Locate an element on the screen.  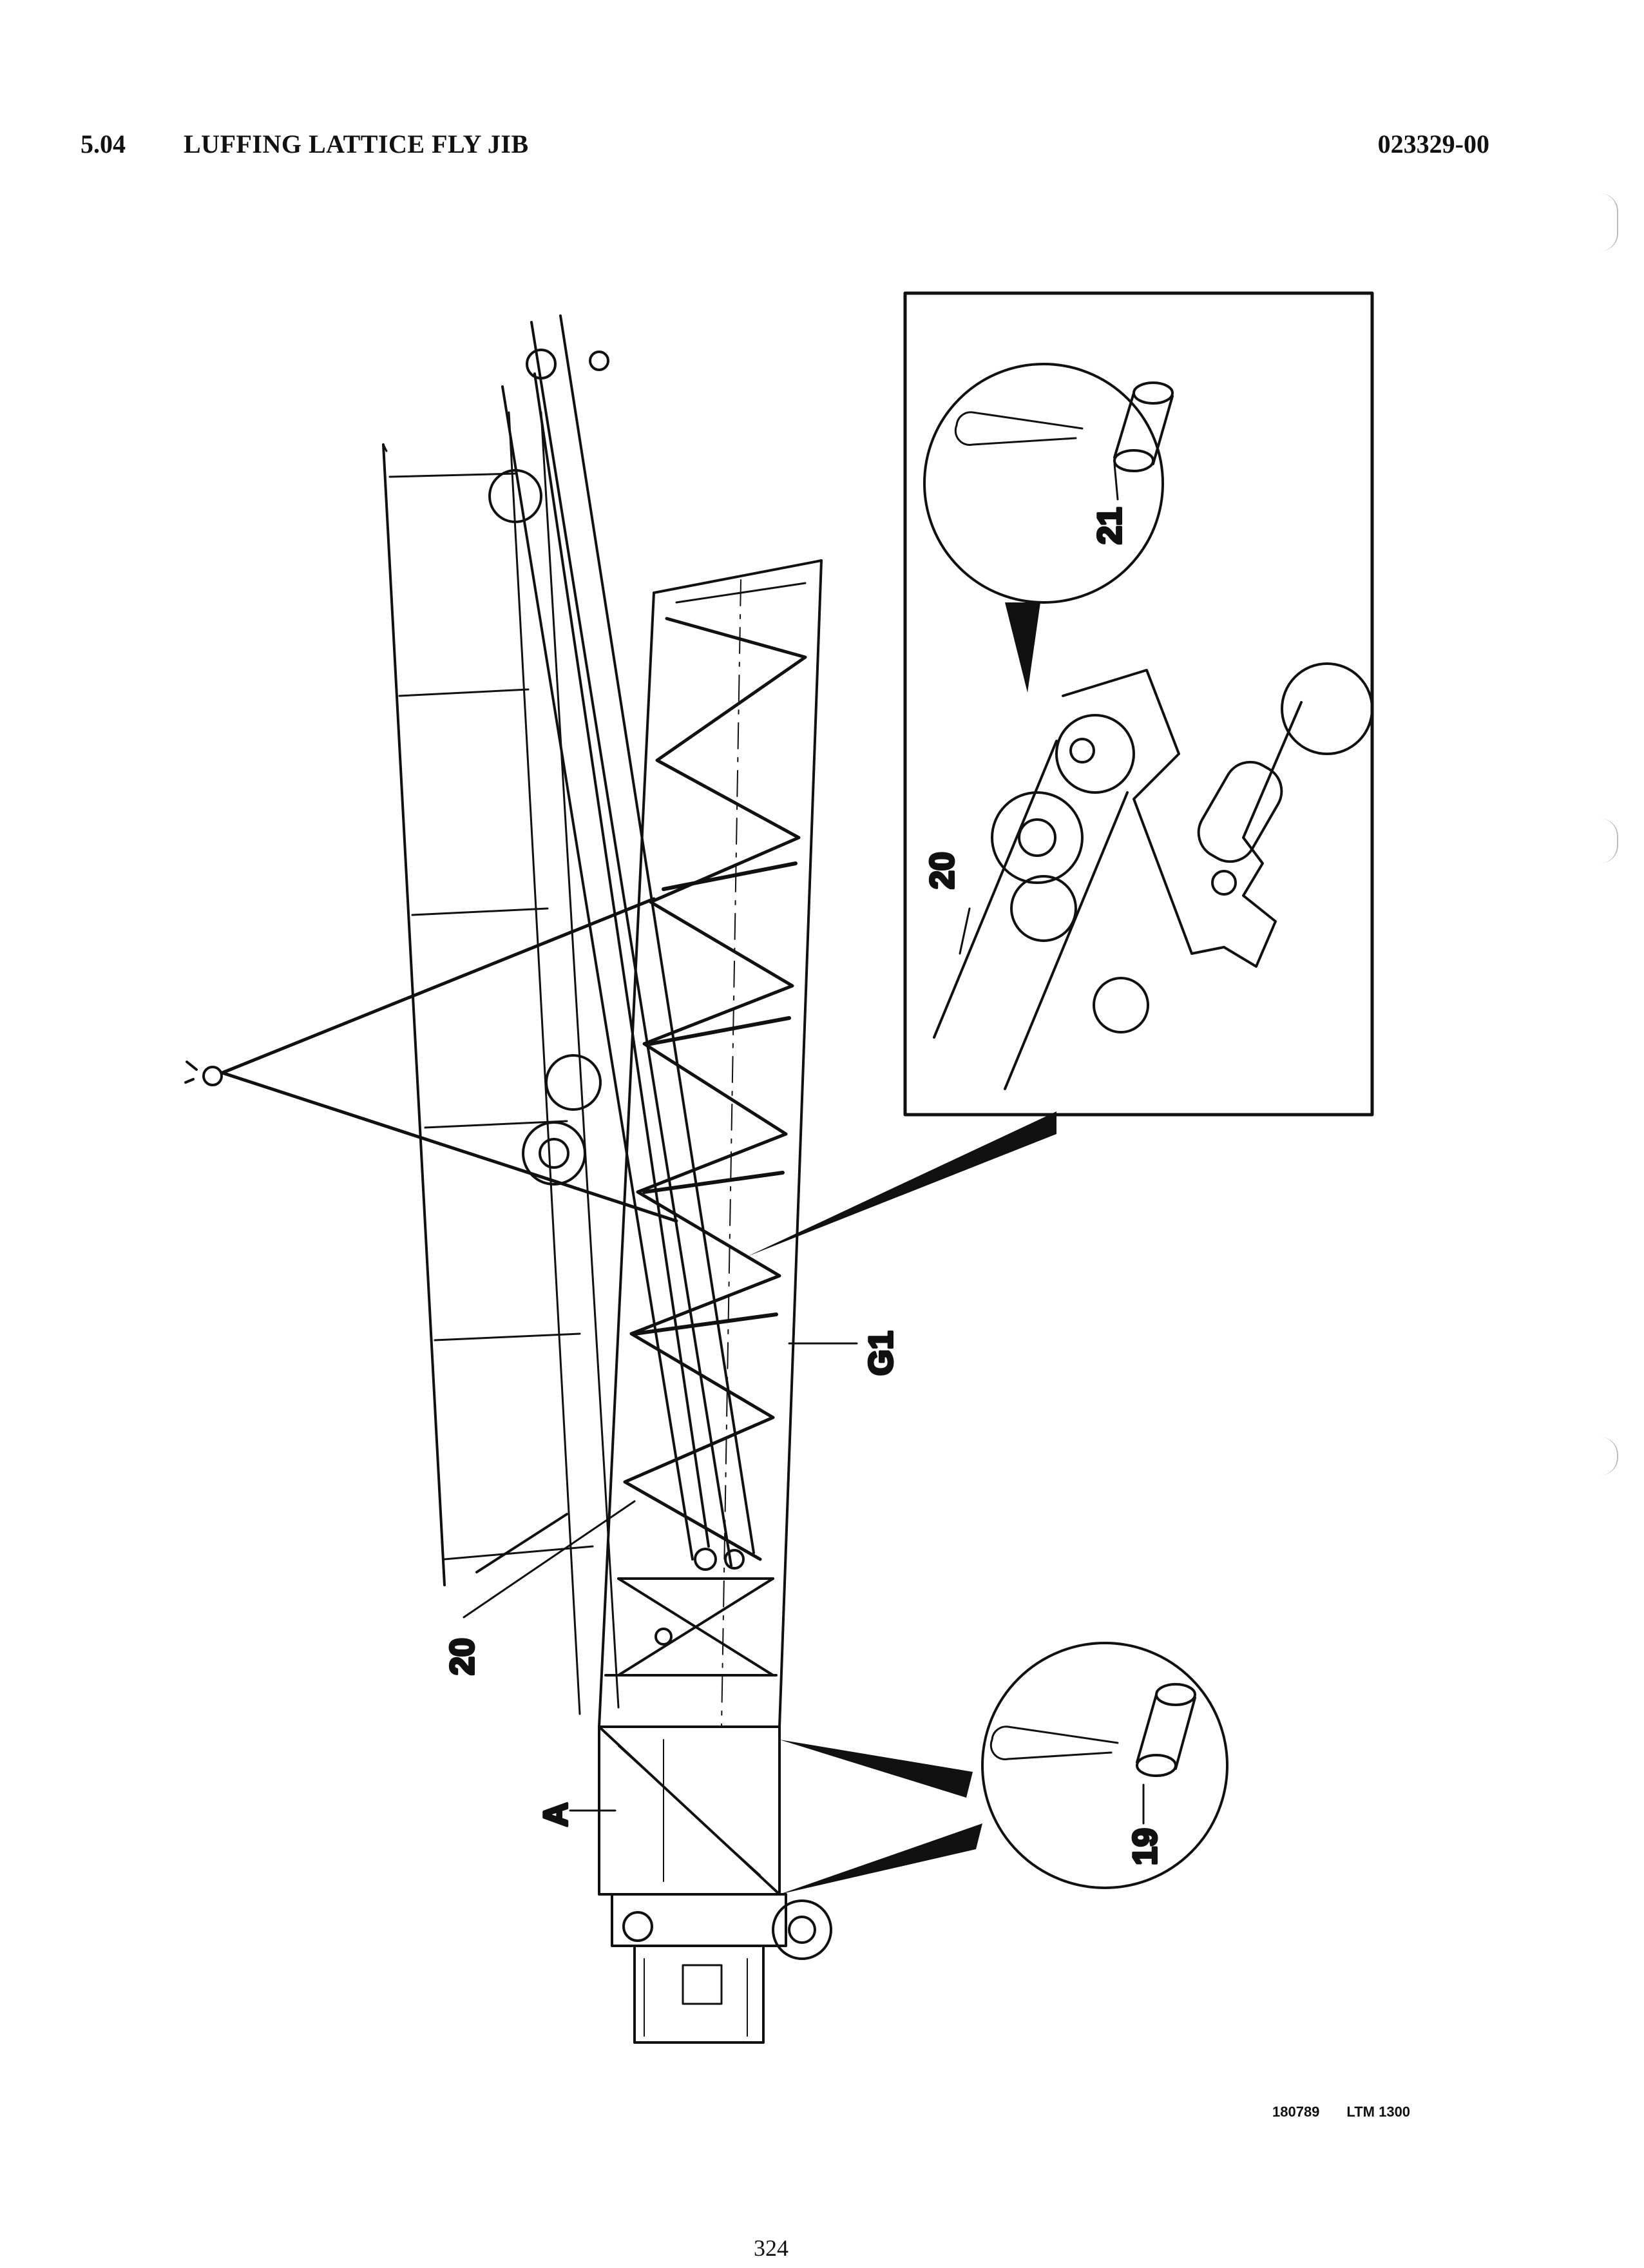
leader-line-20-detail is located at coordinates (965, 931).